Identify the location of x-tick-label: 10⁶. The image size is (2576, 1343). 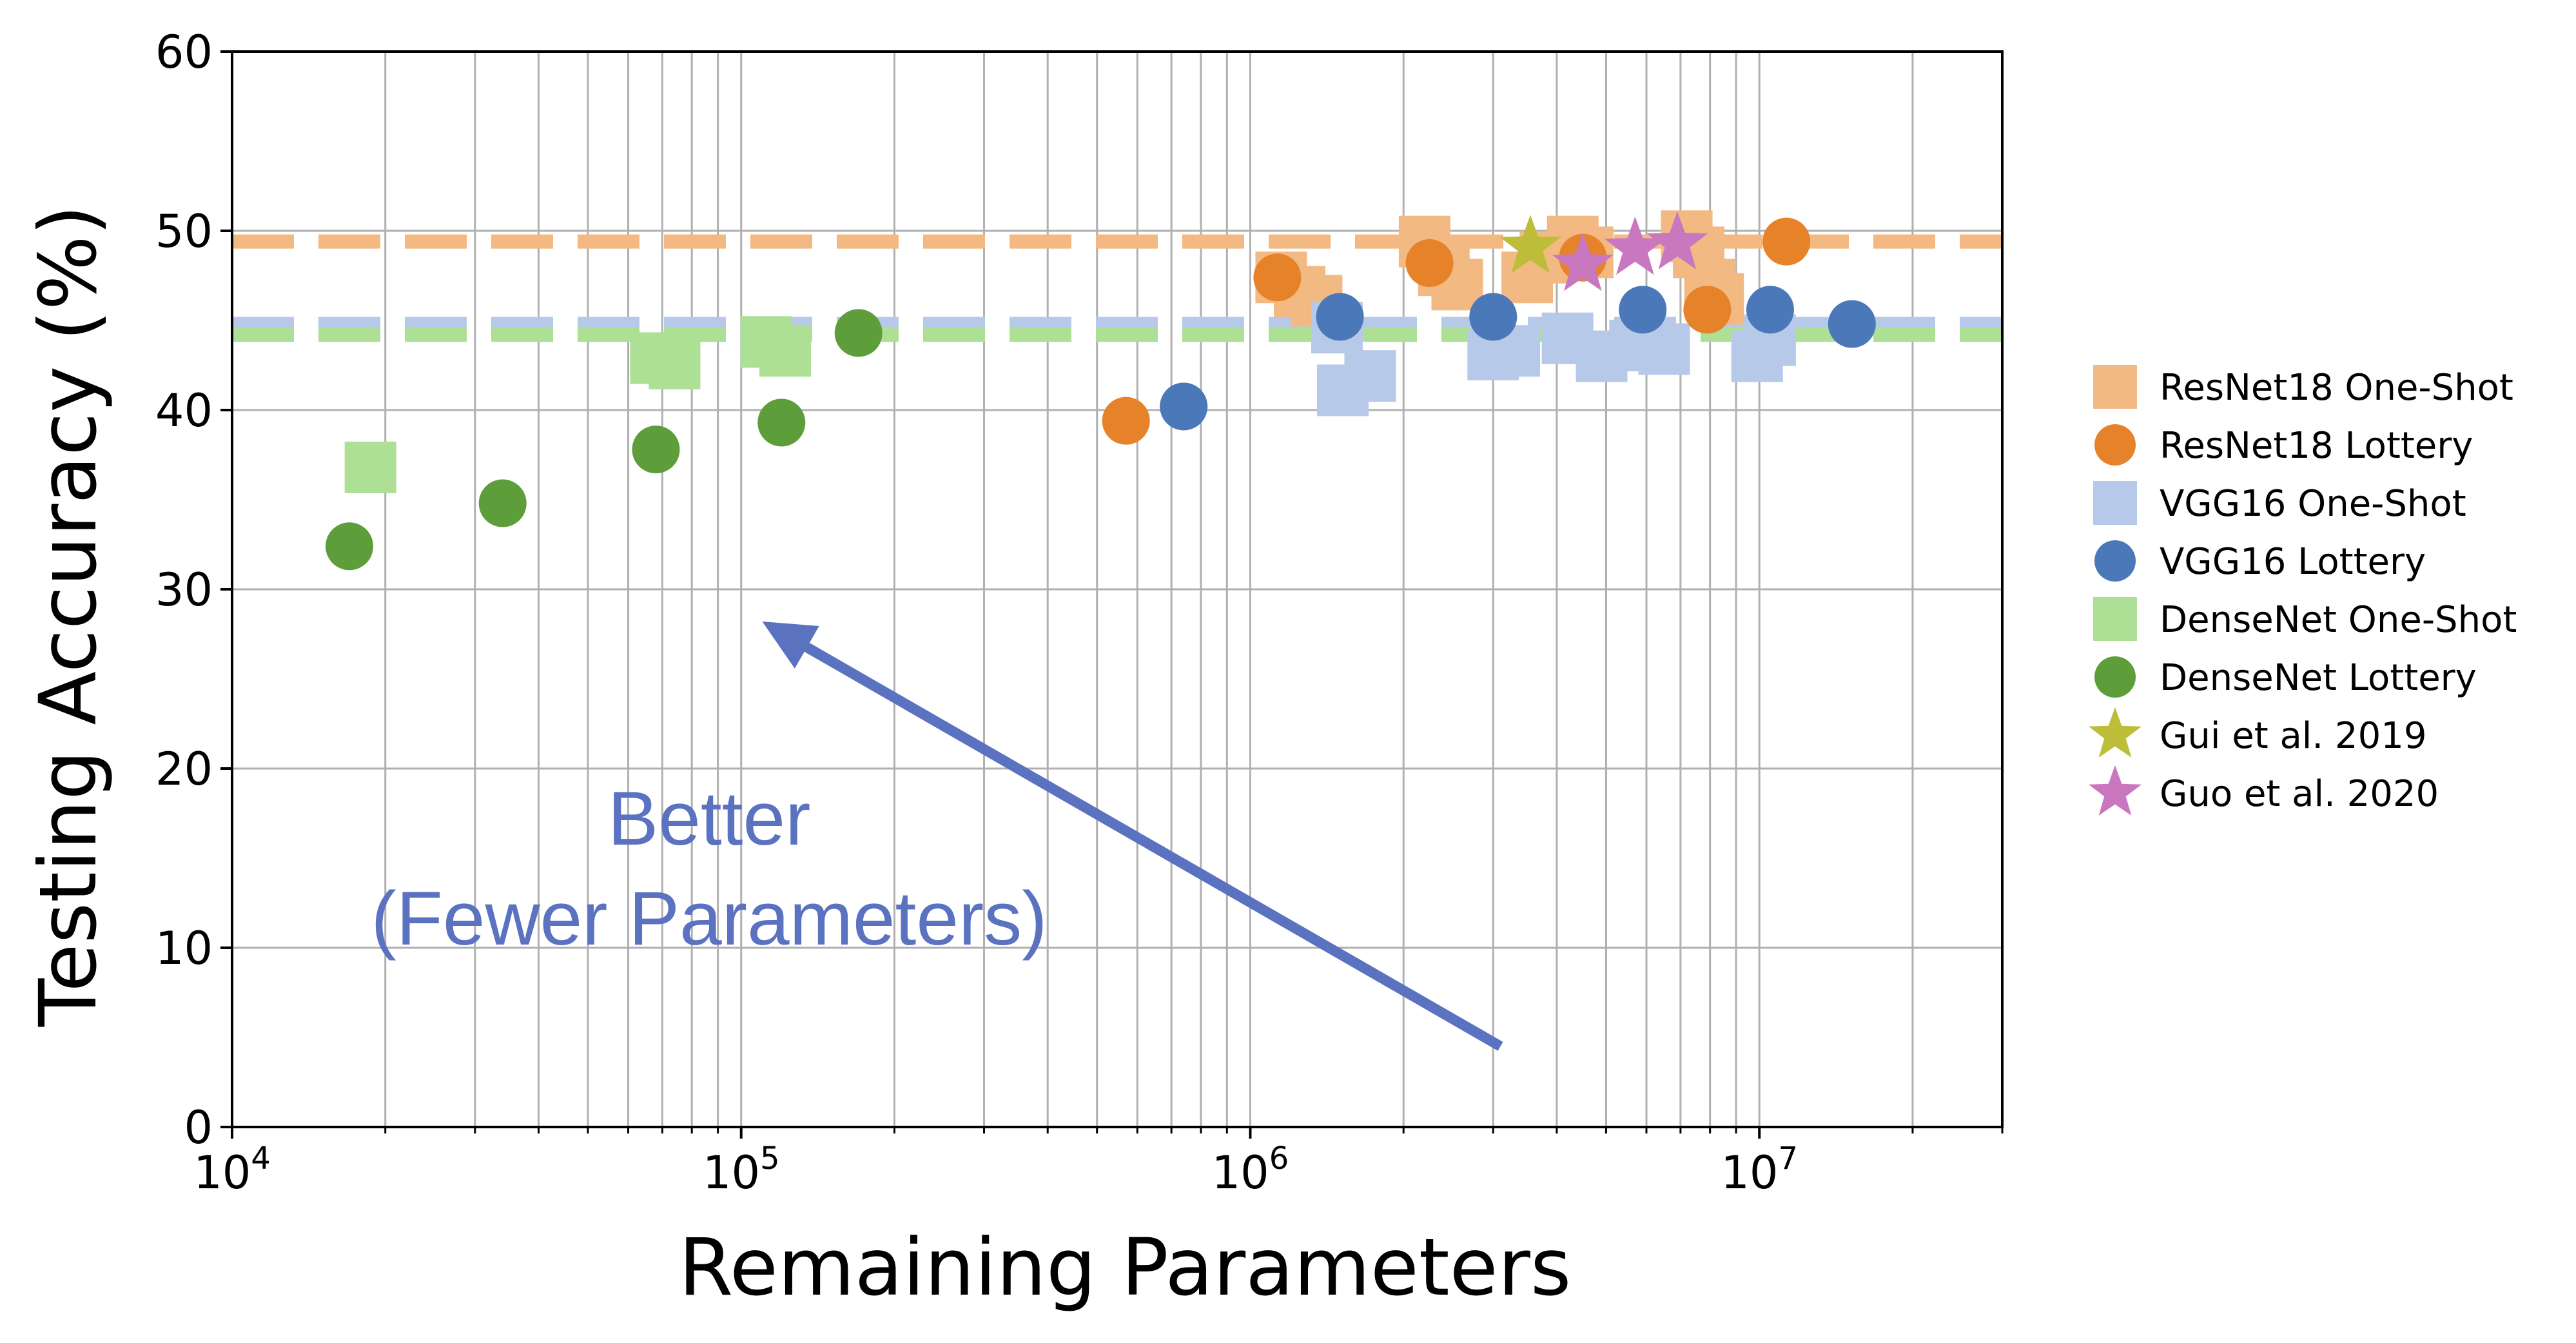
(1251, 1170).